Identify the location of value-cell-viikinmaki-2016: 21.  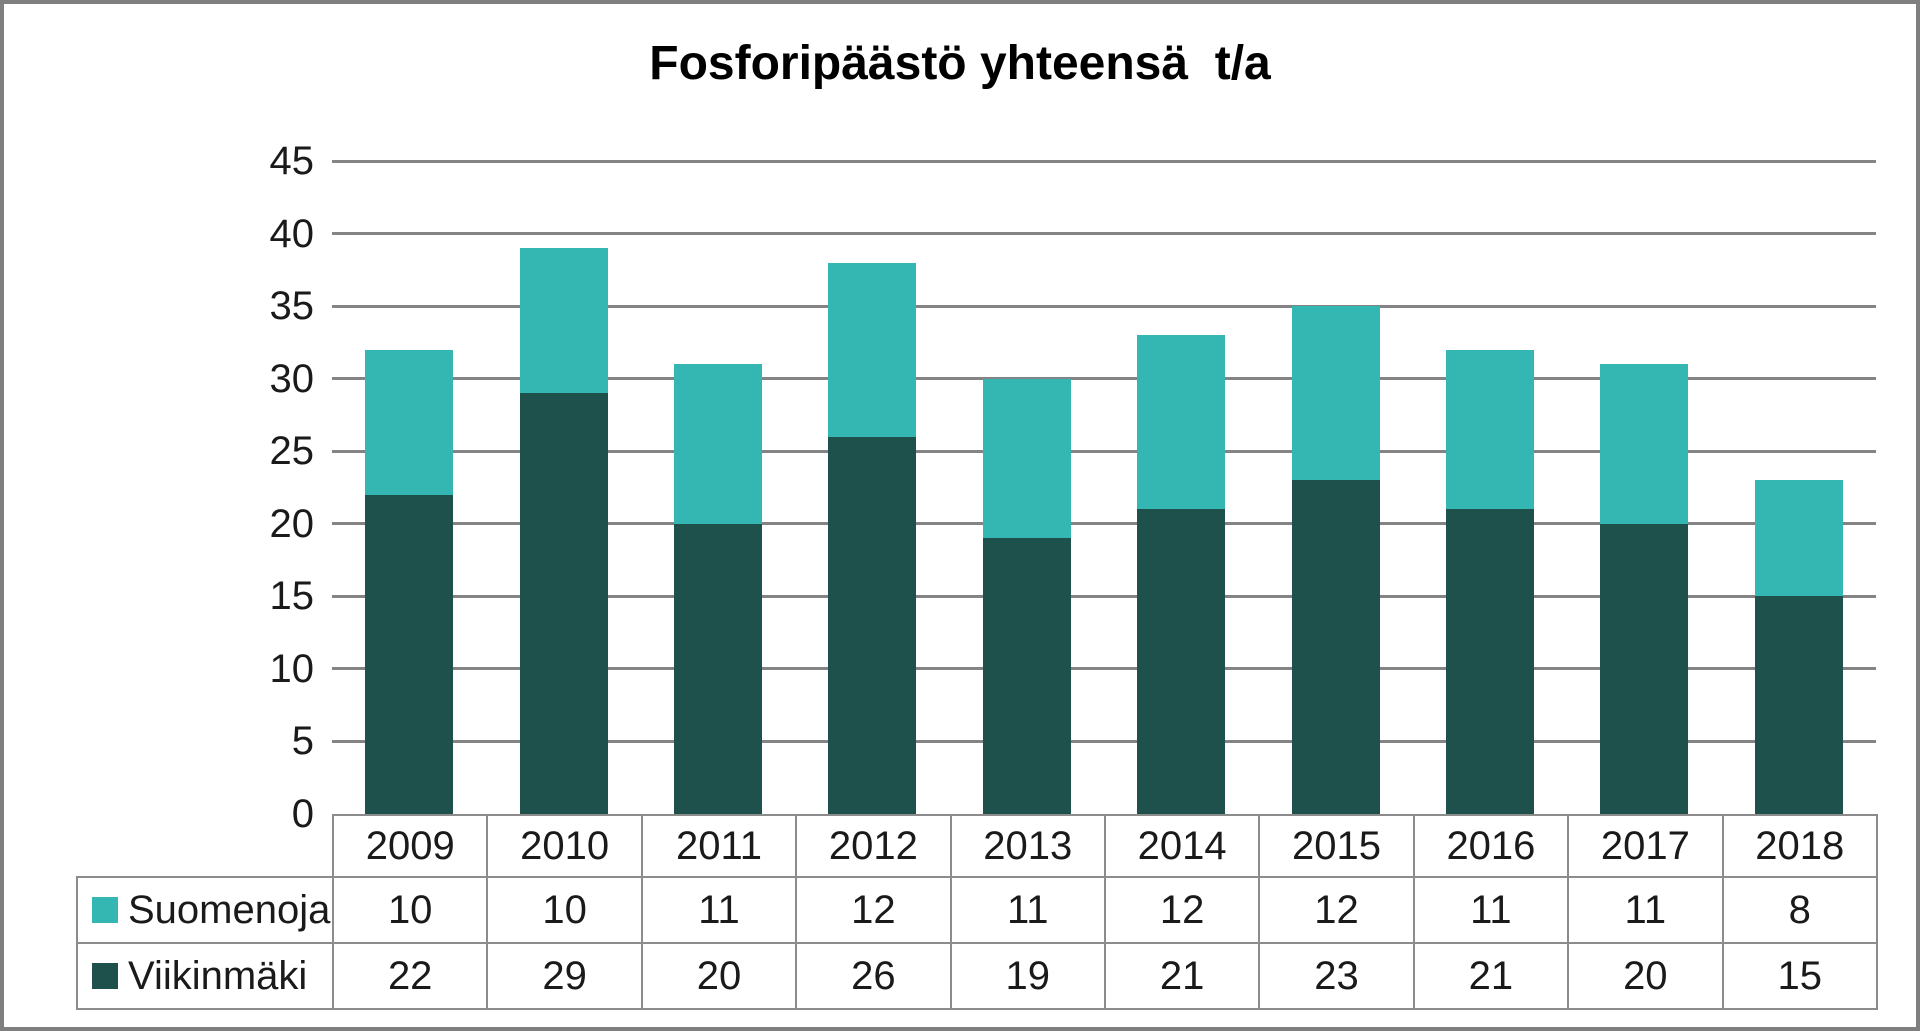
(1491, 976).